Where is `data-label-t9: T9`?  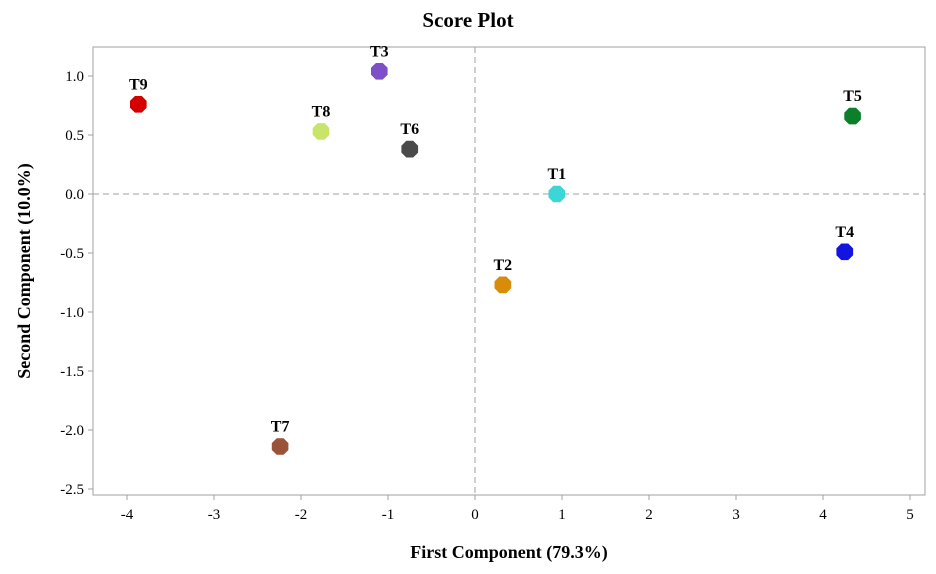
data-label-t9: T9 is located at coordinates (138, 84).